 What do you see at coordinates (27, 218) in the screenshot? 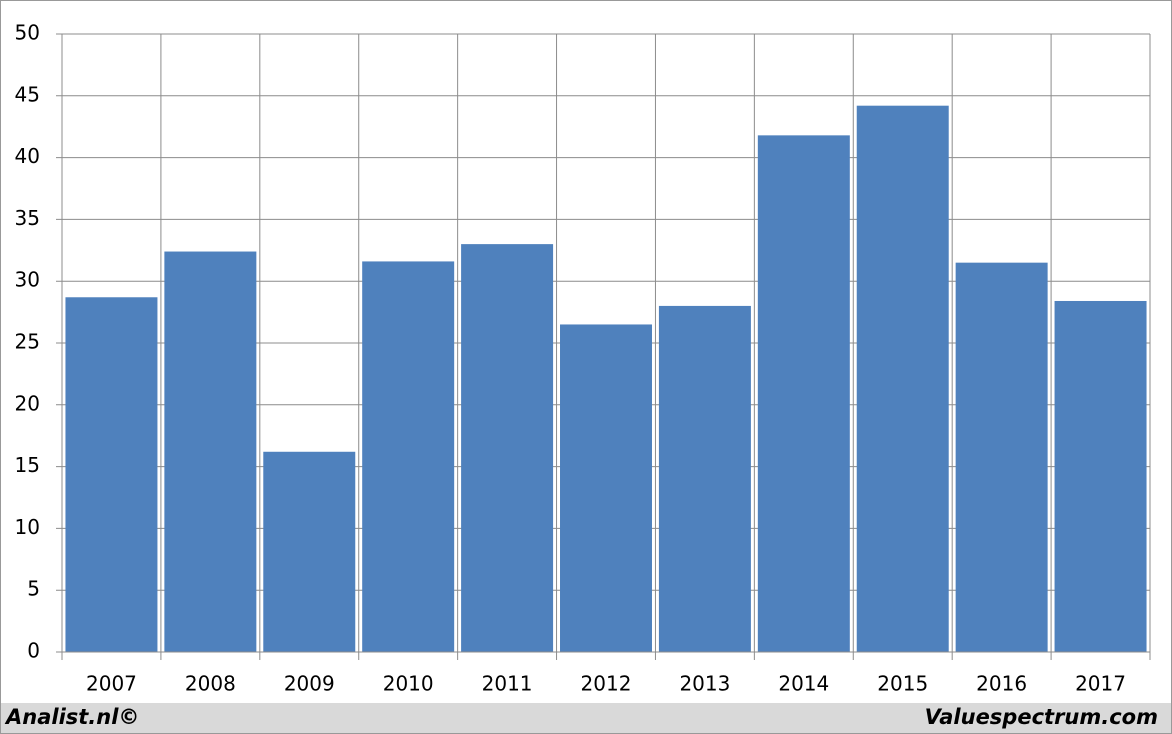
I see `y-tick-label: 35` at bounding box center [27, 218].